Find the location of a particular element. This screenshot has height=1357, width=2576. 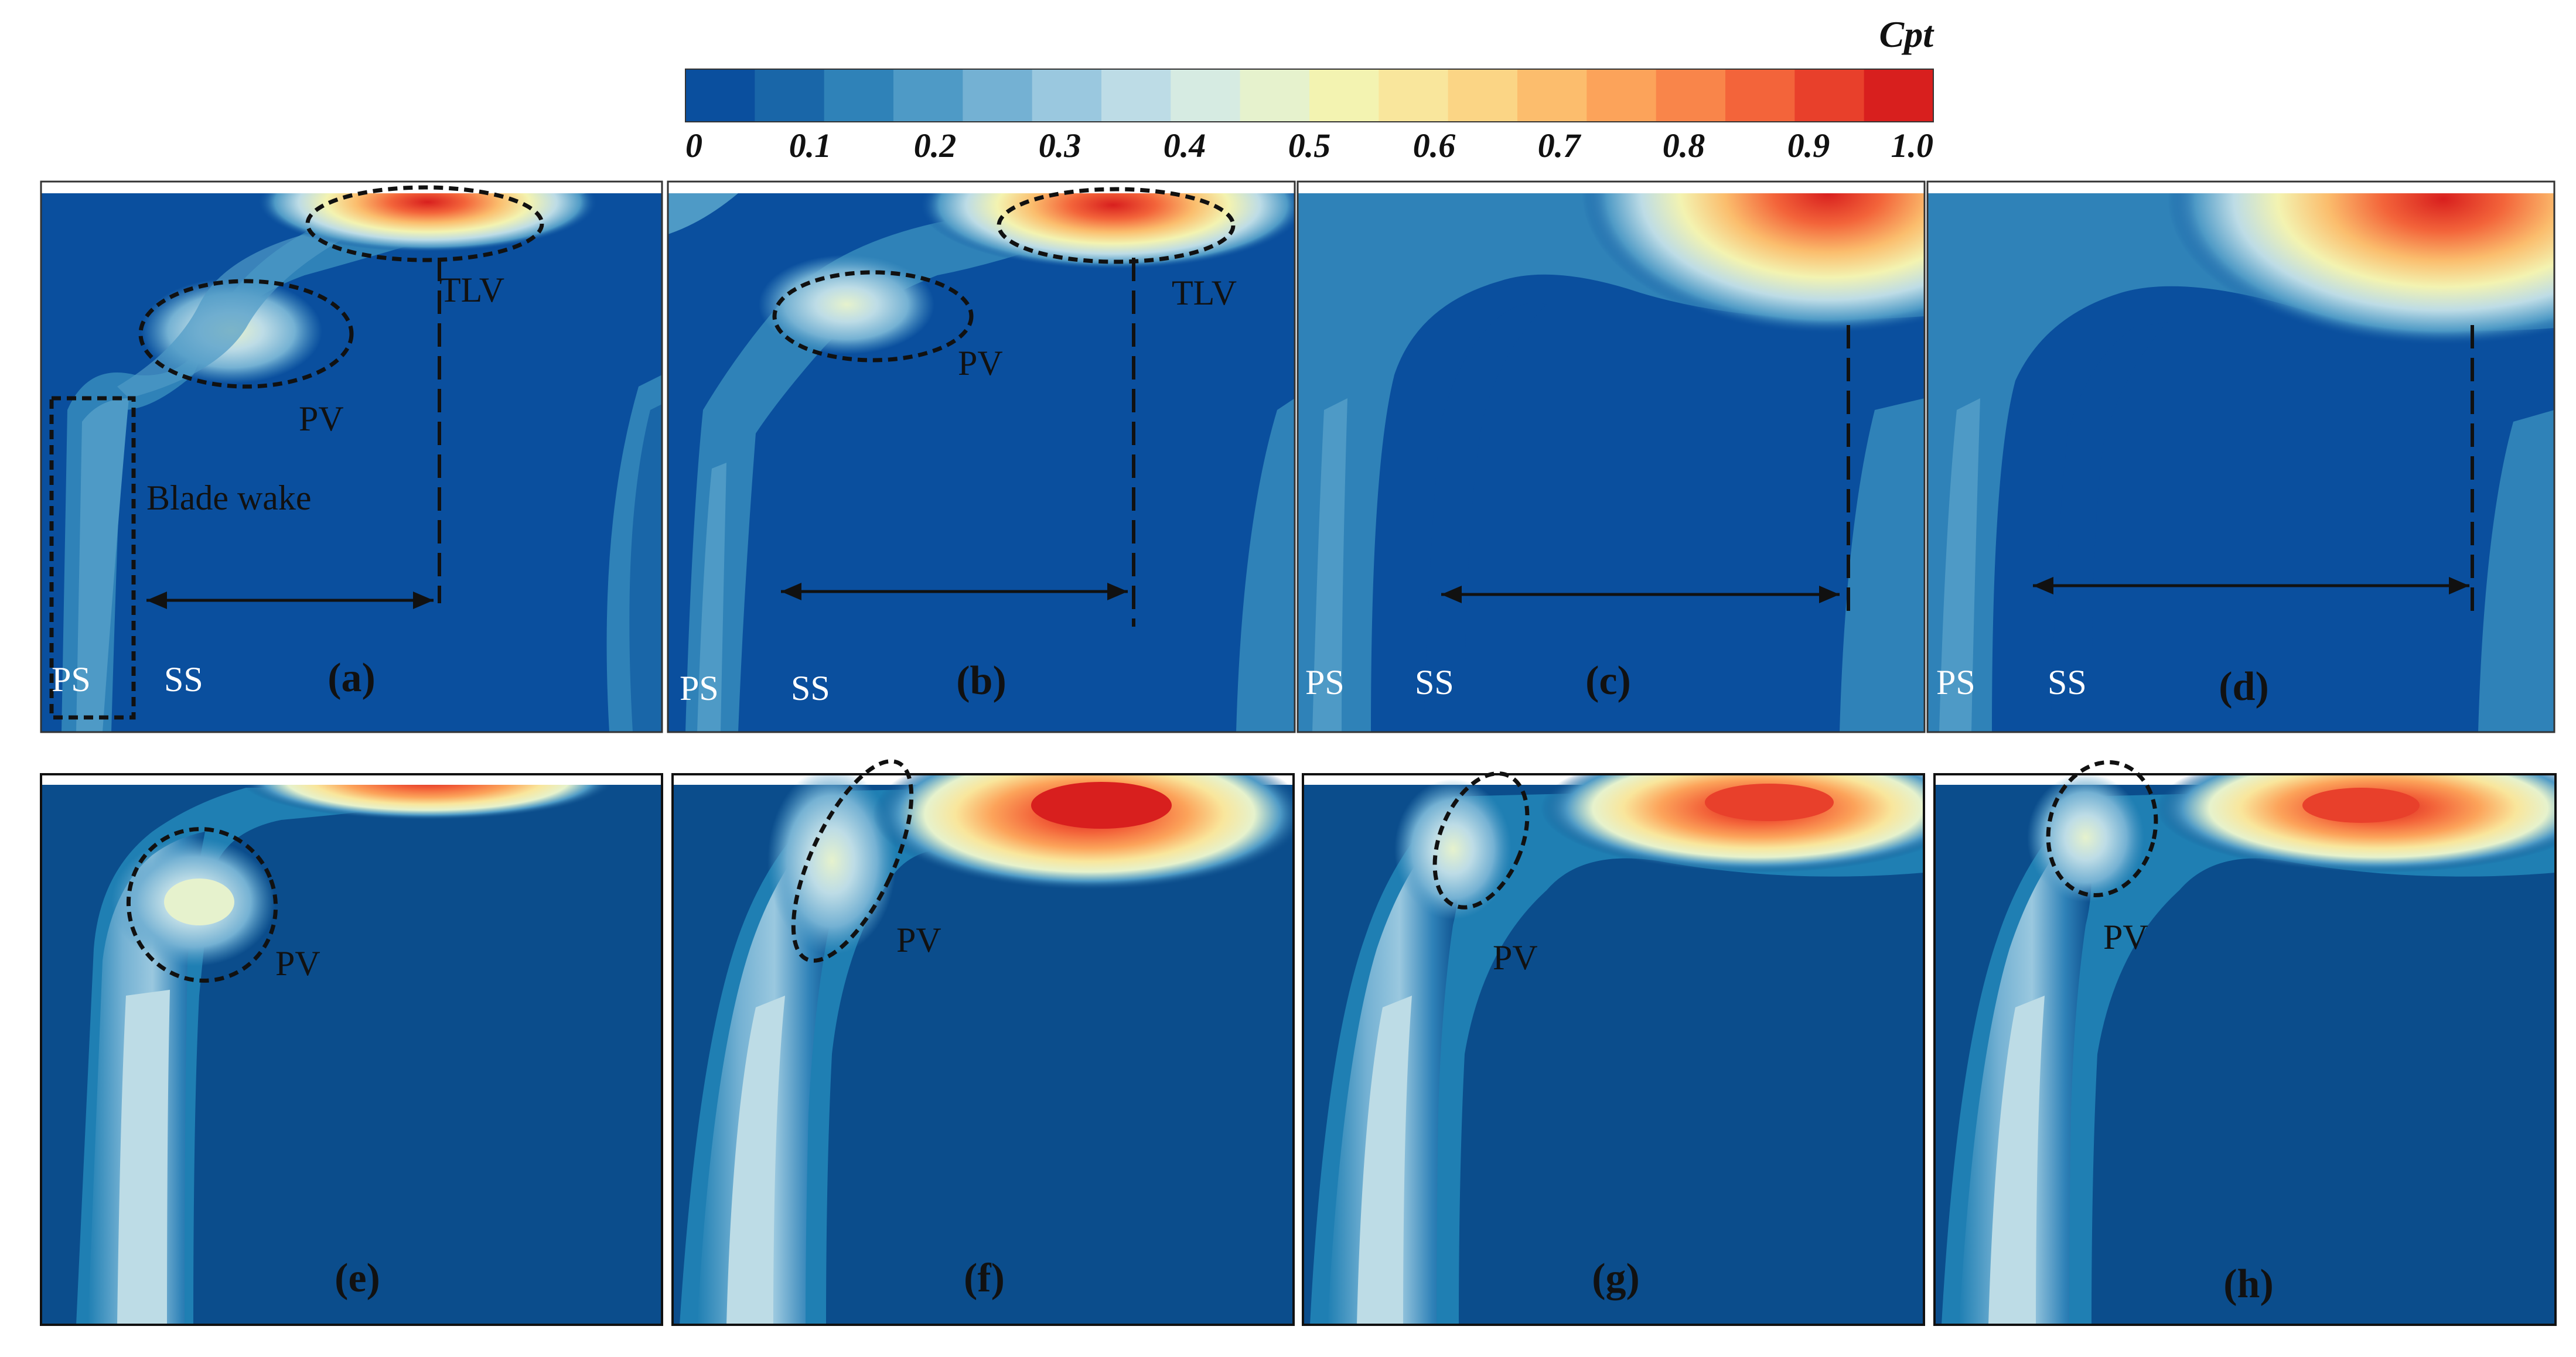

colorbar-tick-label: 0.9 is located at coordinates (1808, 146).